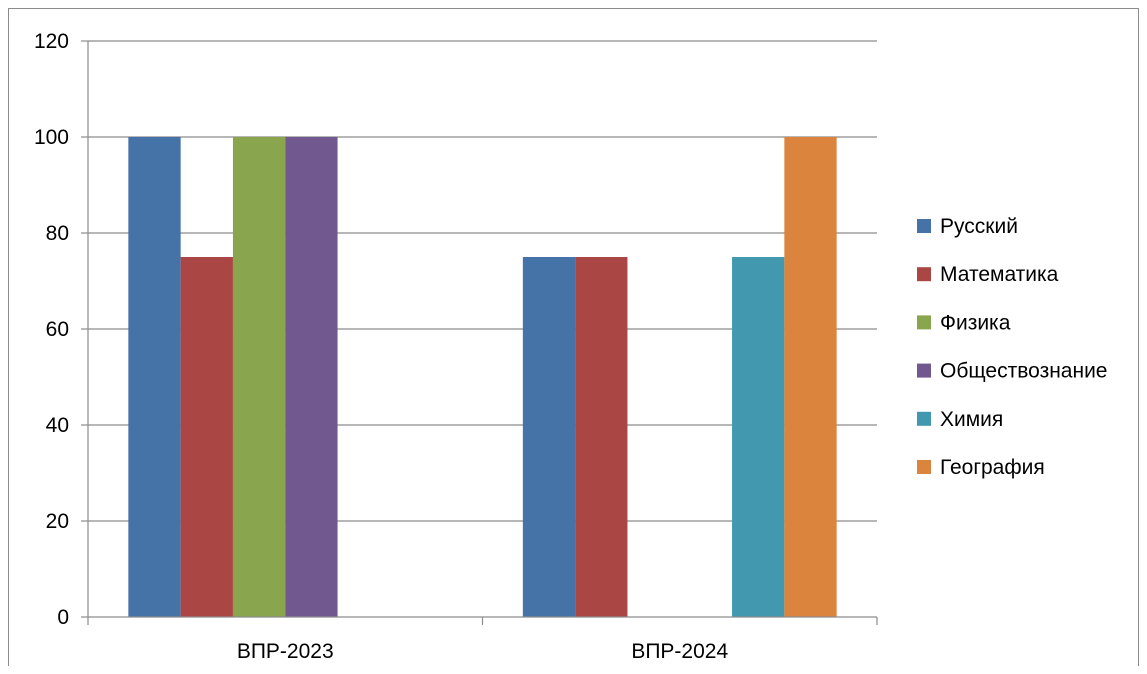 This screenshot has height=674, width=1147. Describe the element at coordinates (1023, 371) in the screenshot. I see `legend-label: Обществознание` at that location.